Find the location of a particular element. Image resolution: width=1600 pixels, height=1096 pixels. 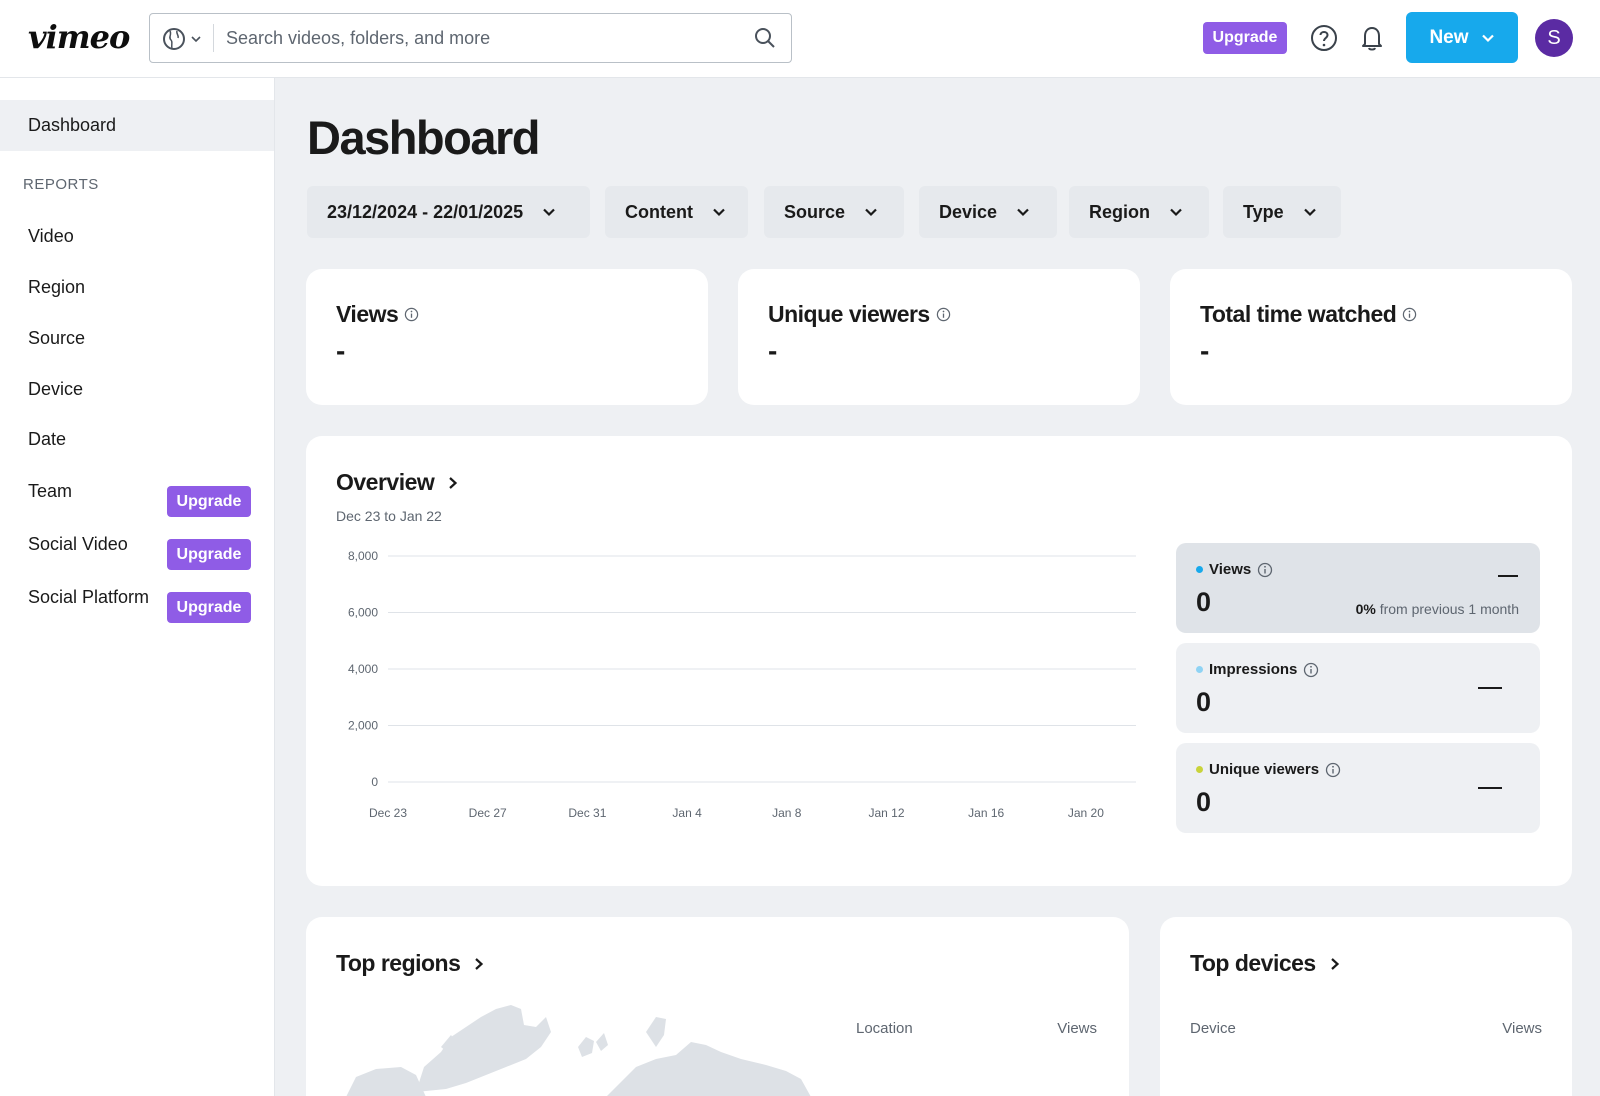

globe-icon is located at coordinates (174, 39).